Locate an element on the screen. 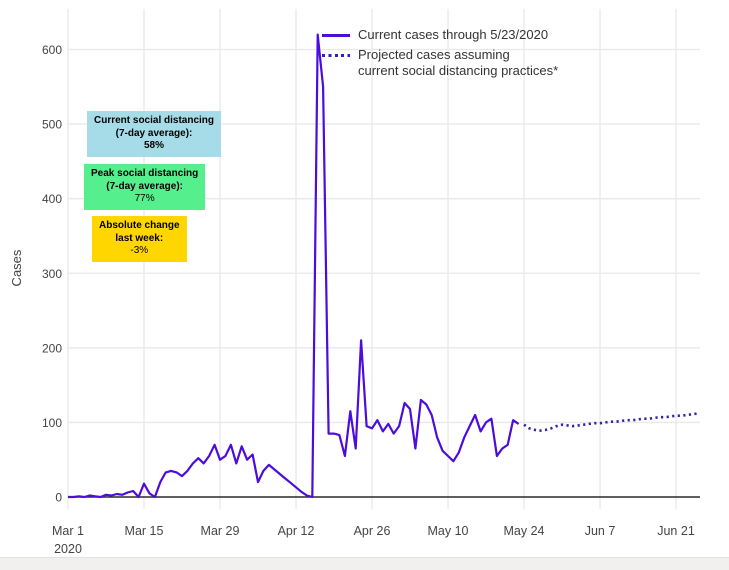  annotation-absolute-change: Absolute change last week: -3% is located at coordinates (139, 239).